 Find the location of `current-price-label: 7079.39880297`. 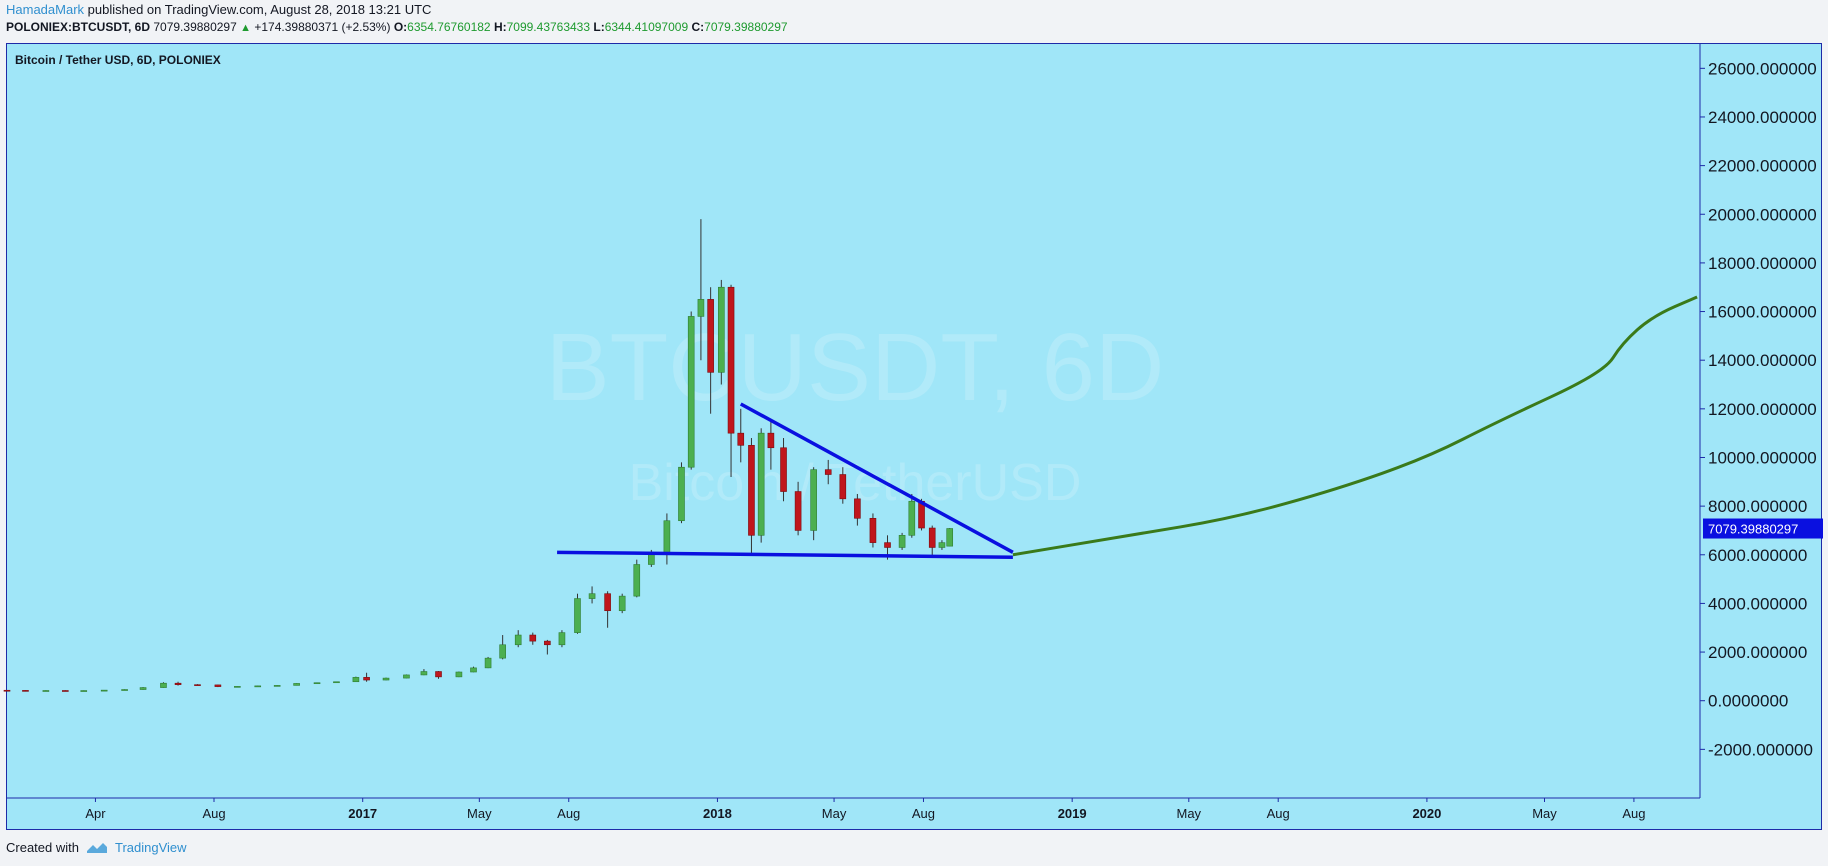

current-price-label: 7079.39880297 is located at coordinates (1753, 529).